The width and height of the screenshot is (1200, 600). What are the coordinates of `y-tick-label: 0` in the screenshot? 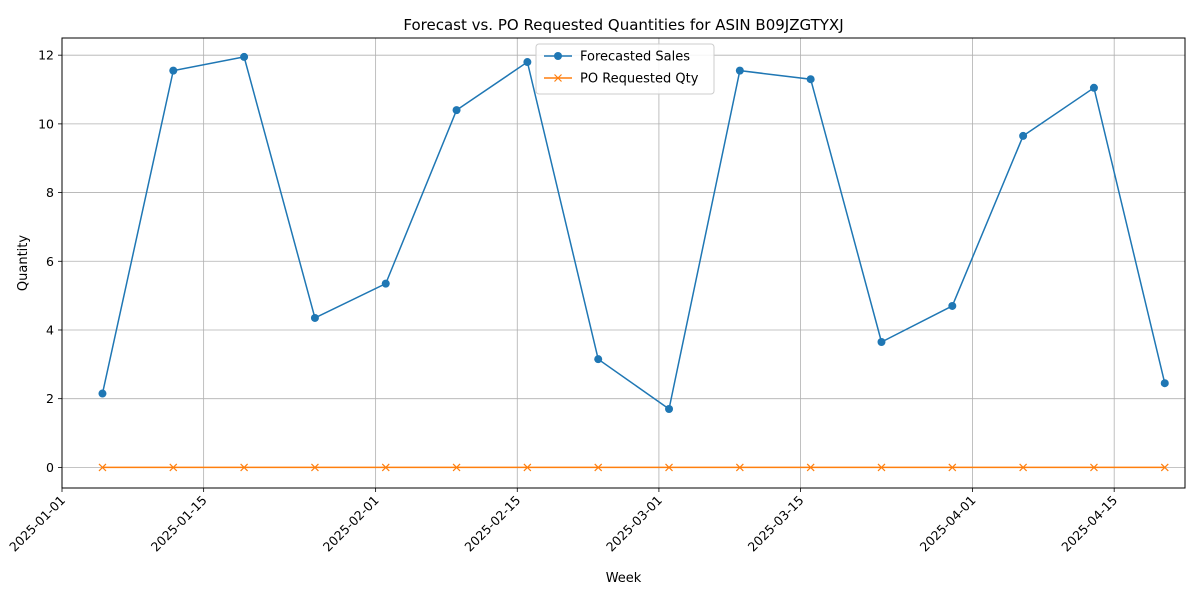 It's located at (50, 467).